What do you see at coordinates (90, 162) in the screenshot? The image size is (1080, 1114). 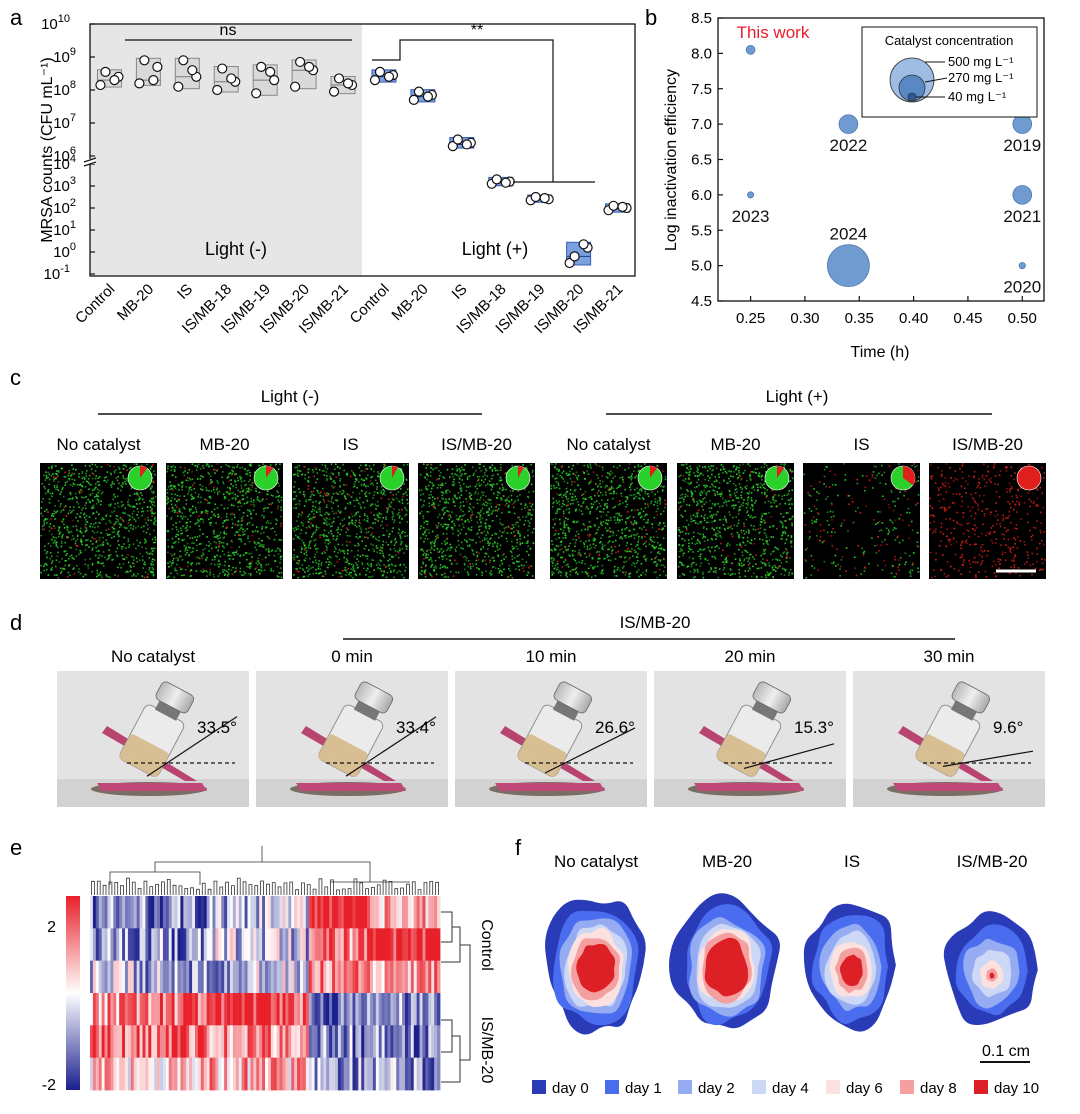 I see `axis-break` at bounding box center [90, 162].